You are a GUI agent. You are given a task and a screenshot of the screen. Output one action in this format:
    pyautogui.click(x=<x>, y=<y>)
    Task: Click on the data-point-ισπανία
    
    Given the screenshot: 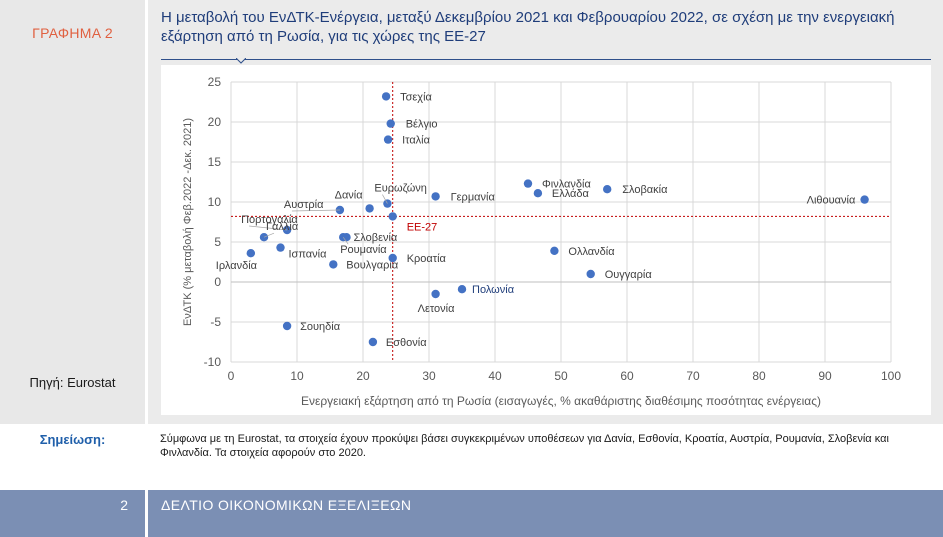 What is the action you would take?
    pyautogui.click(x=280, y=247)
    